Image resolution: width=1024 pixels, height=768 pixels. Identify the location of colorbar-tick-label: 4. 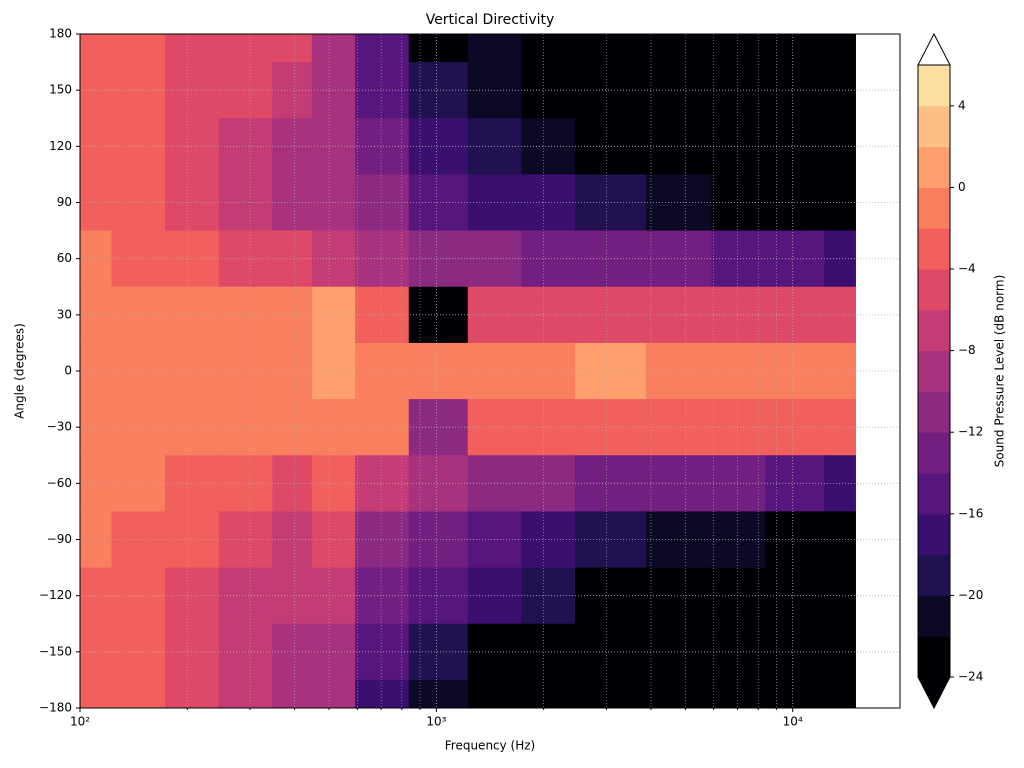
(962, 105).